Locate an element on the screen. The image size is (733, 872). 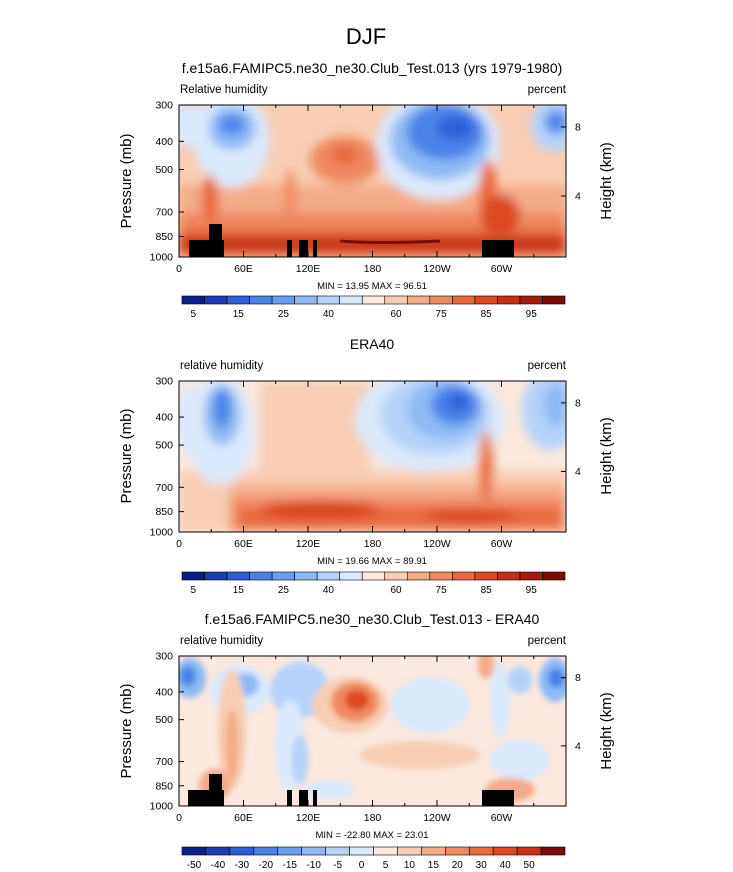
min-max-stats: MIN = 13.95 MAX = 96.51 is located at coordinates (372, 286).